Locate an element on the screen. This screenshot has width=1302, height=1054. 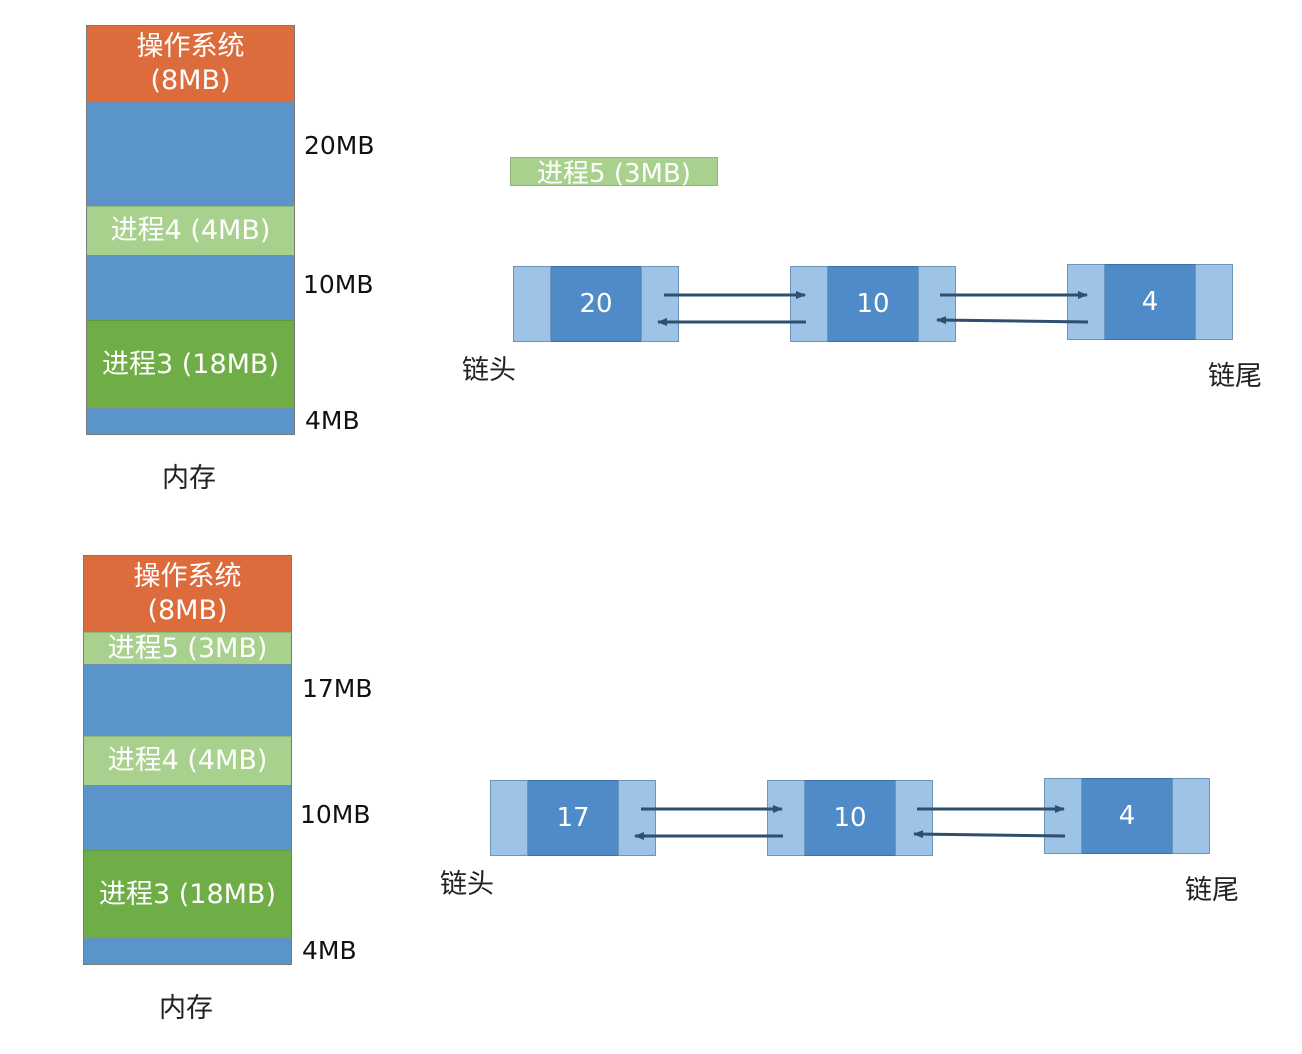
bottom-process3-block: 进程3 (18MB) is located at coordinates (187, 894).